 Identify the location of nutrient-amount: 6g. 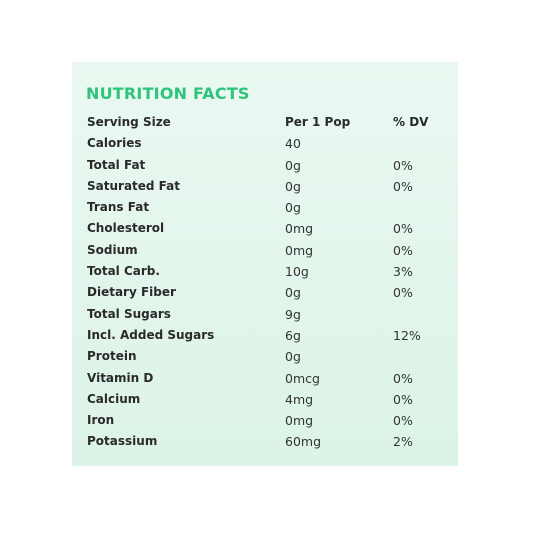
(293, 335).